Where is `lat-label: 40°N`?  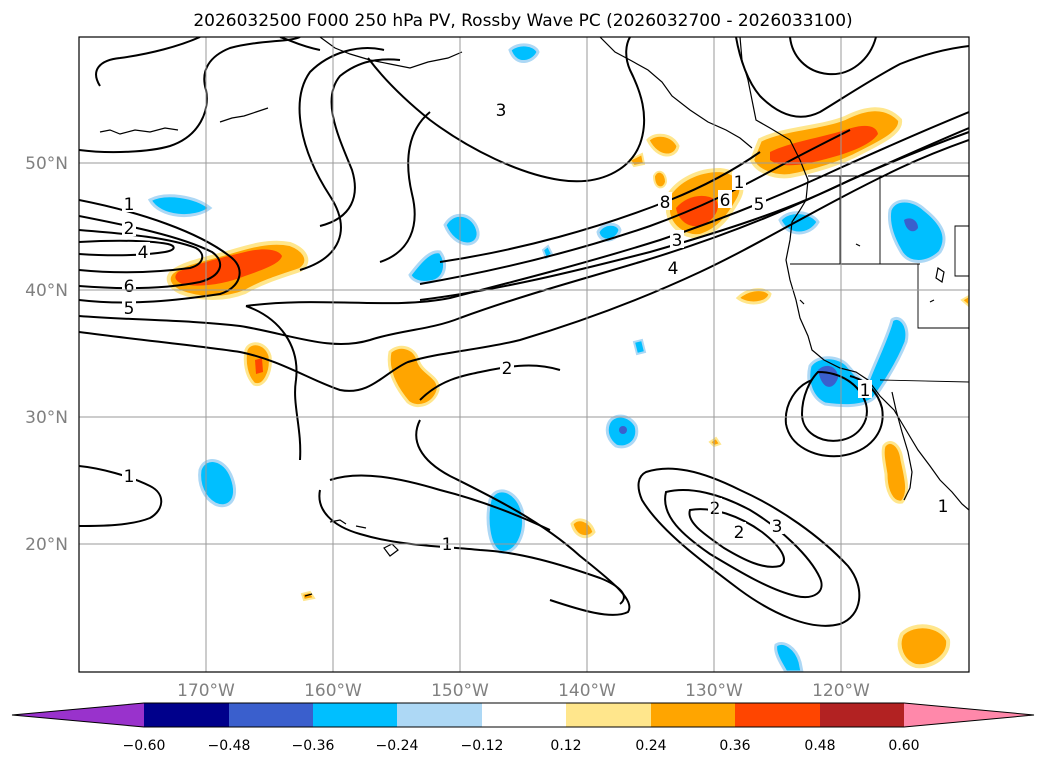
lat-label: 40°N is located at coordinates (46, 291).